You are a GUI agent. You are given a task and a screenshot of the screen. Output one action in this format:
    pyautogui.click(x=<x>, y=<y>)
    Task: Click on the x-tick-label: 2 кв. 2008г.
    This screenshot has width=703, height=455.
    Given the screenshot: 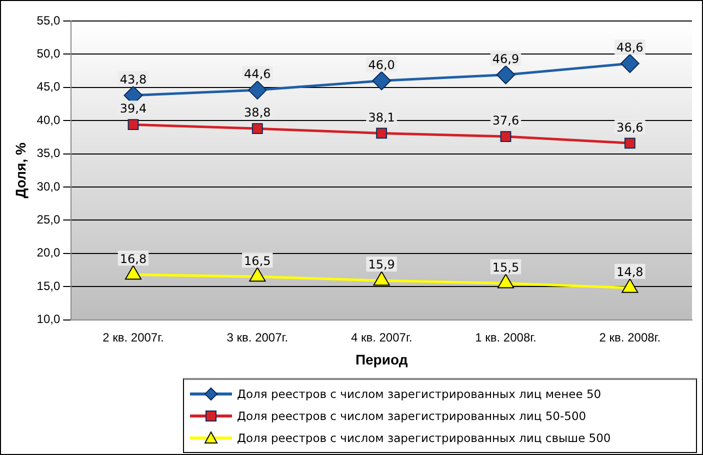 What is the action you would take?
    pyautogui.click(x=630, y=337)
    